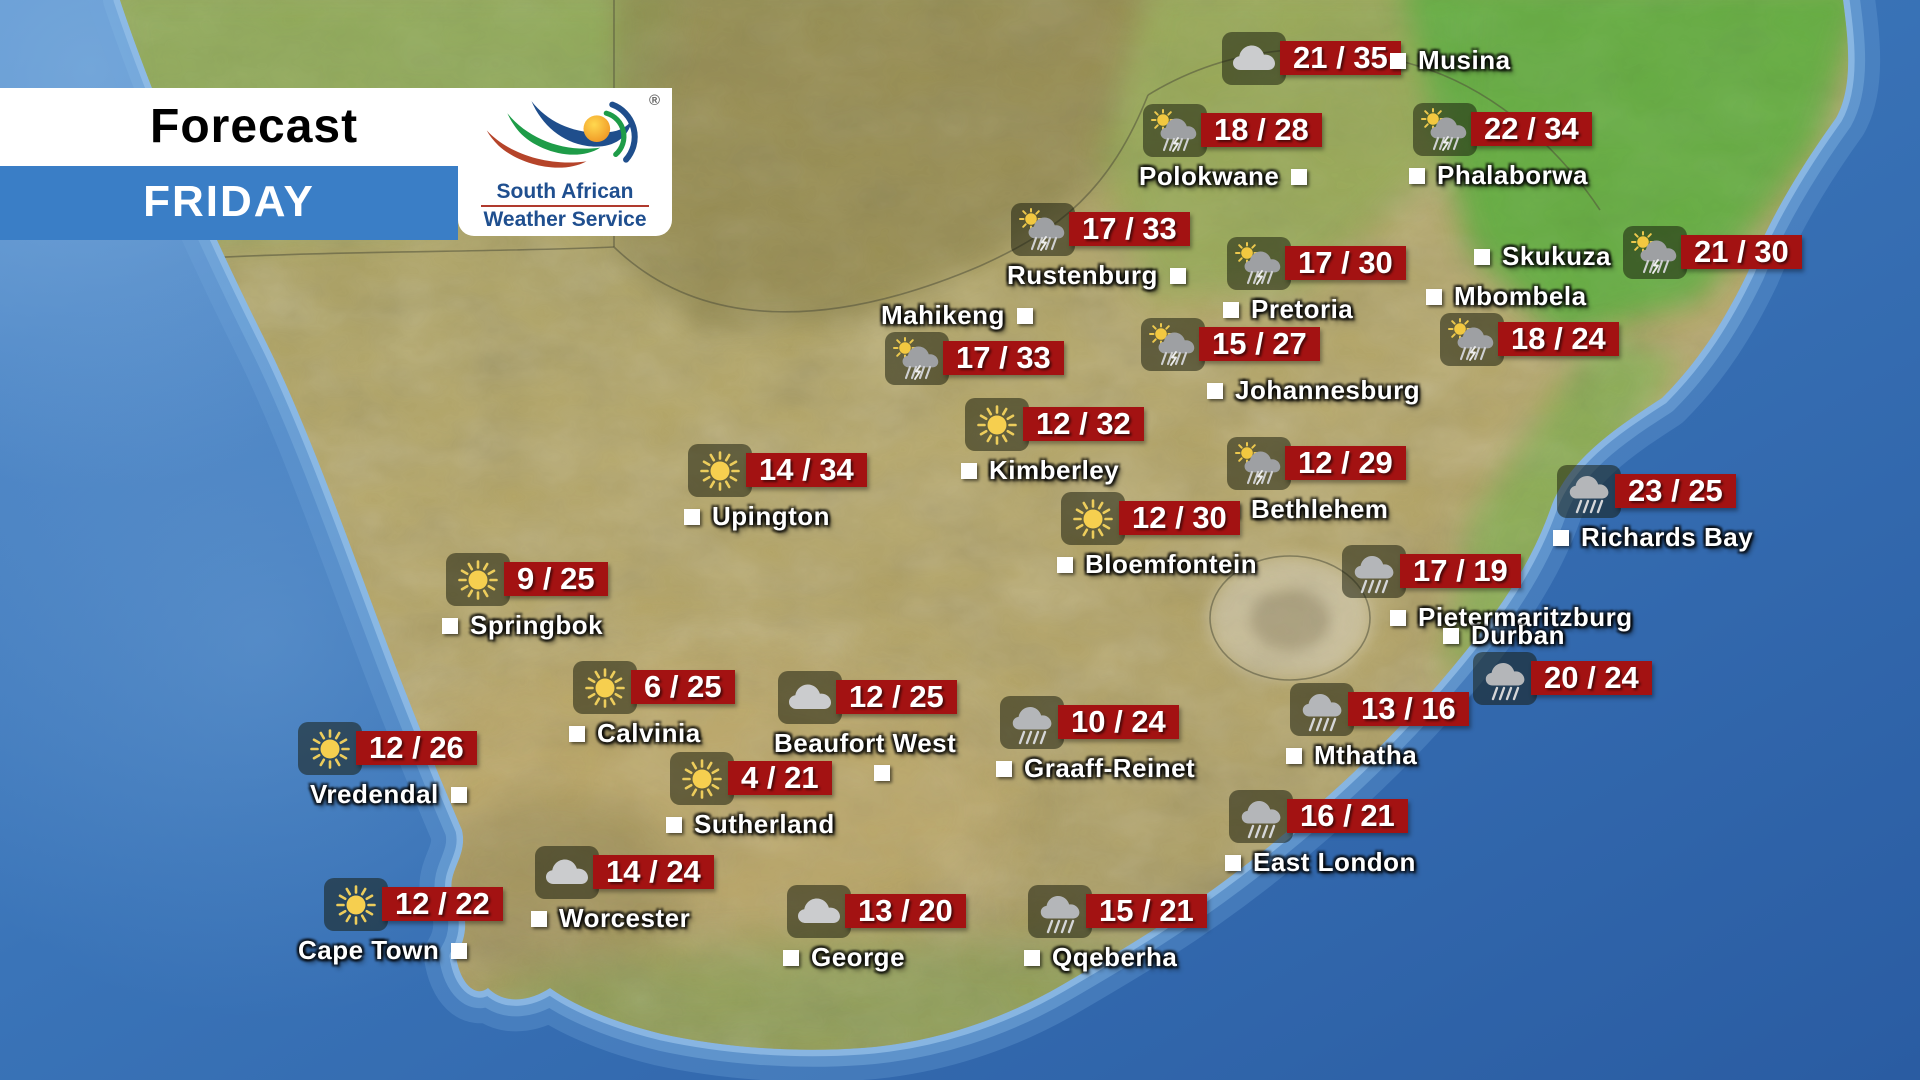 The image size is (1920, 1080). Describe the element at coordinates (1261, 130) in the screenshot. I see `temp-badge: 18 / 28` at that location.